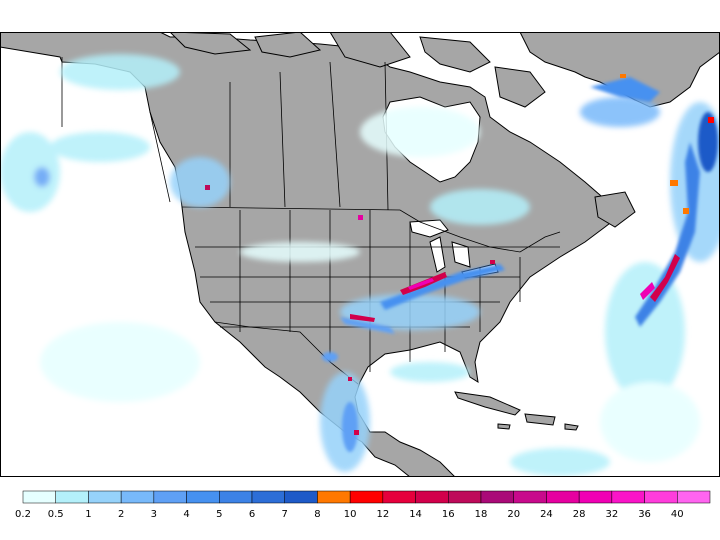 Image resolution: width=720 pixels, height=540 pixels. Describe the element at coordinates (285, 514) in the screenshot. I see `colorbar-tick-label: 7` at that location.